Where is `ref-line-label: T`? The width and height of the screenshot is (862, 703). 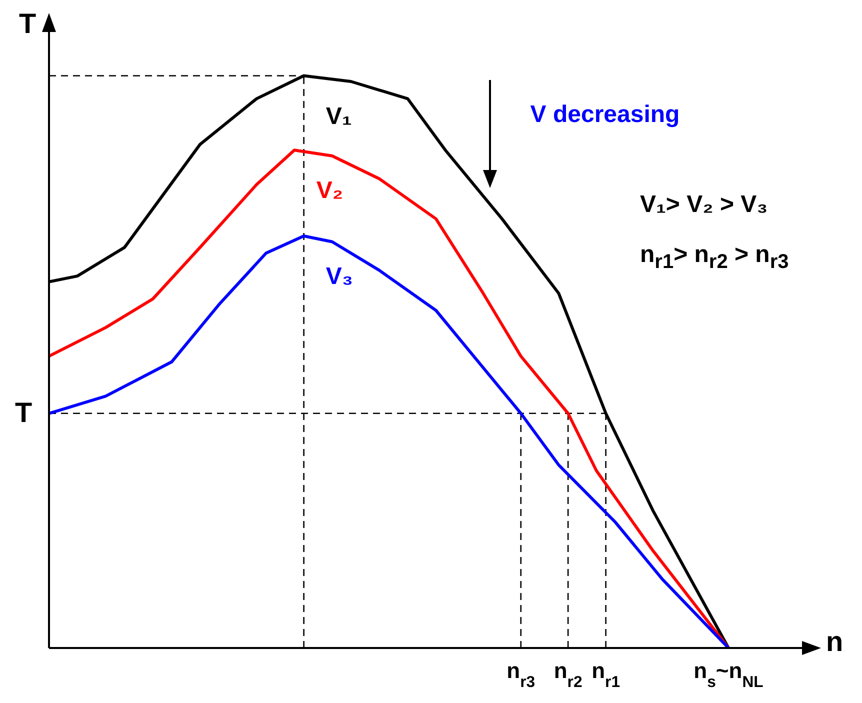
ref-line-label: T is located at coordinates (23, 413).